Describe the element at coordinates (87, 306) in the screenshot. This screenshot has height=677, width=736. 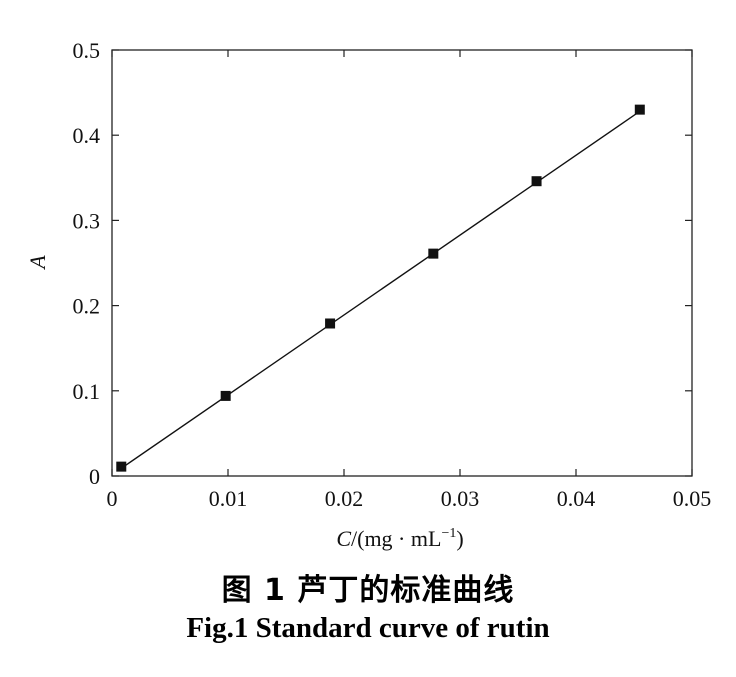
I see `y-tick-label: 0.2` at that location.